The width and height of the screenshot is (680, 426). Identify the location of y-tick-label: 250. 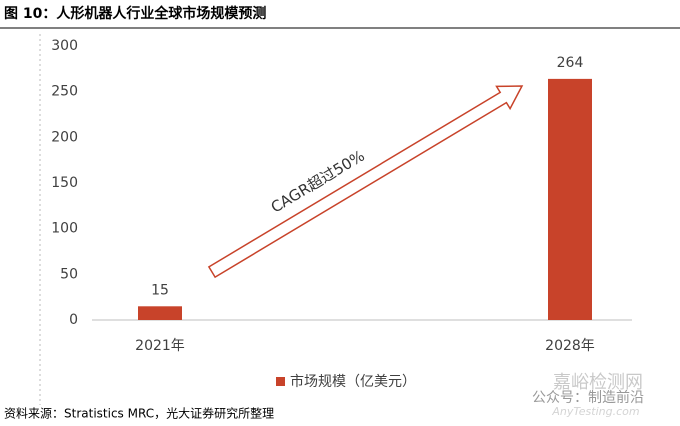
(64, 92).